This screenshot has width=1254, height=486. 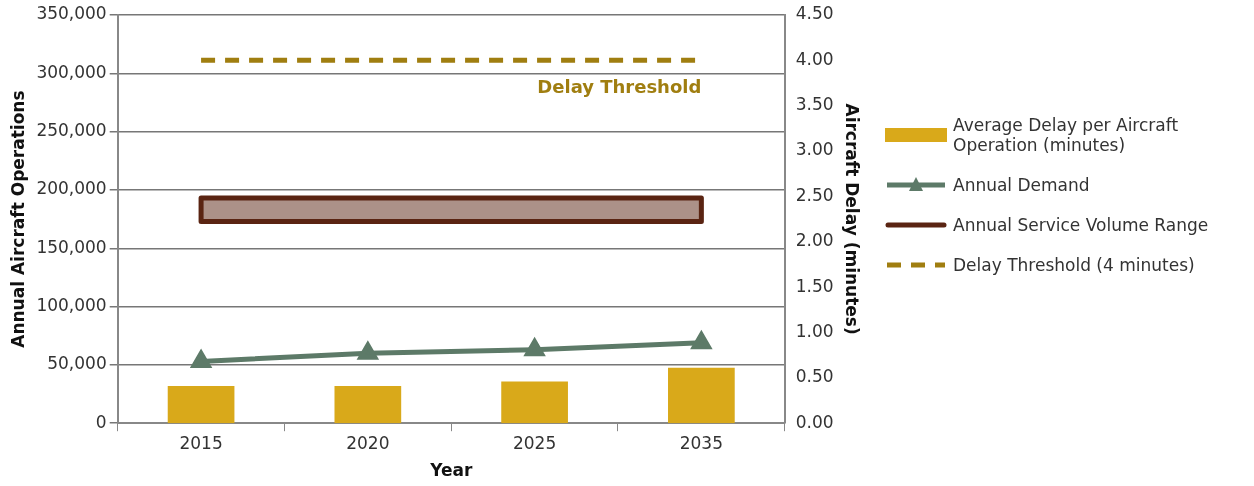 What do you see at coordinates (814, 58) in the screenshot?
I see `y2-tick-label: 4.00` at bounding box center [814, 58].